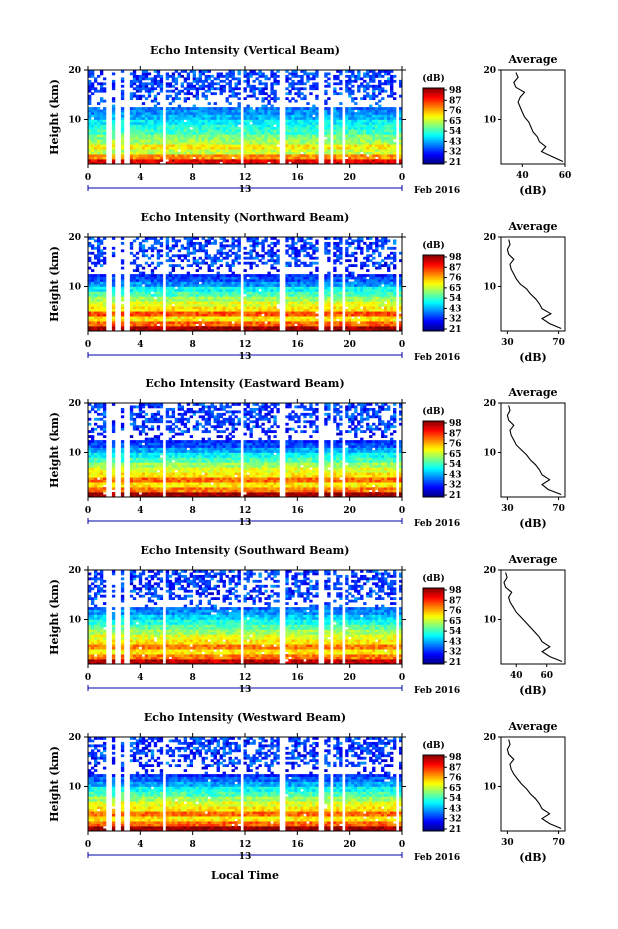 The image size is (618, 929). Describe the element at coordinates (538, 117) in the screenshot. I see `profile-line` at that location.